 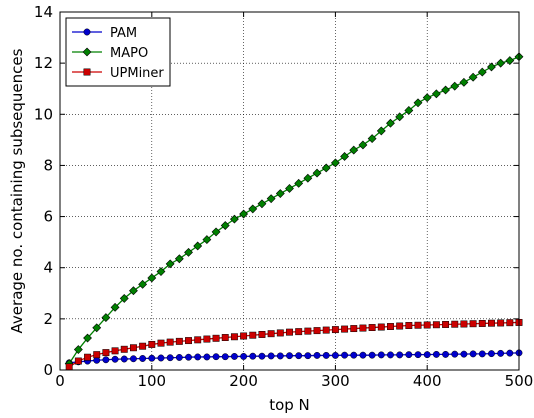 What do you see at coordinates (151, 381) in the screenshot?
I see `x-tick-label: 100` at bounding box center [151, 381].